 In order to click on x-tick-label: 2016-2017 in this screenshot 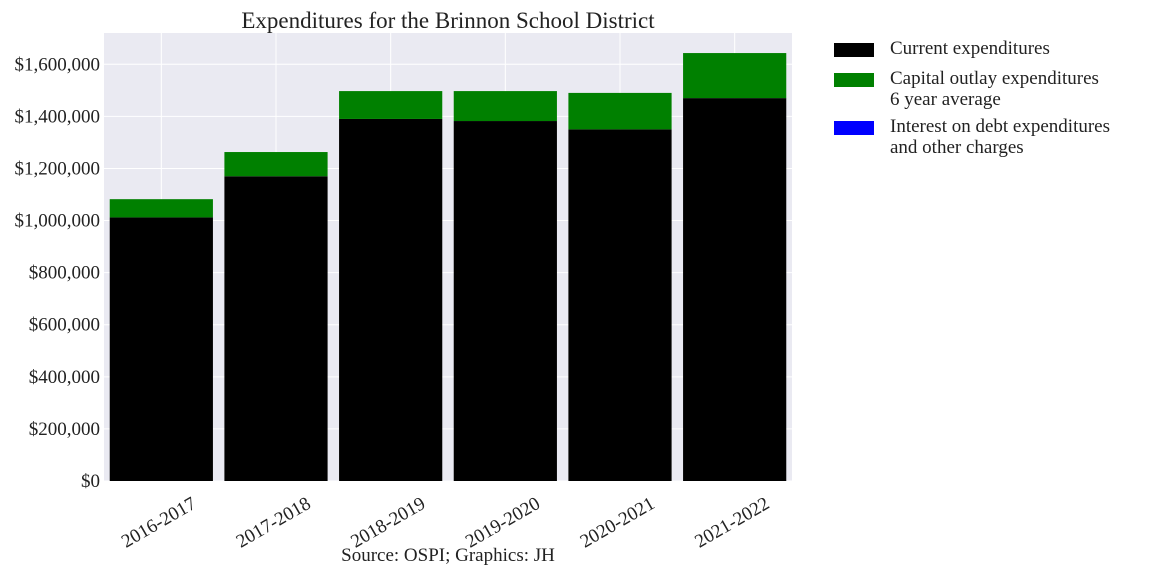, I will do `click(159, 522)`.